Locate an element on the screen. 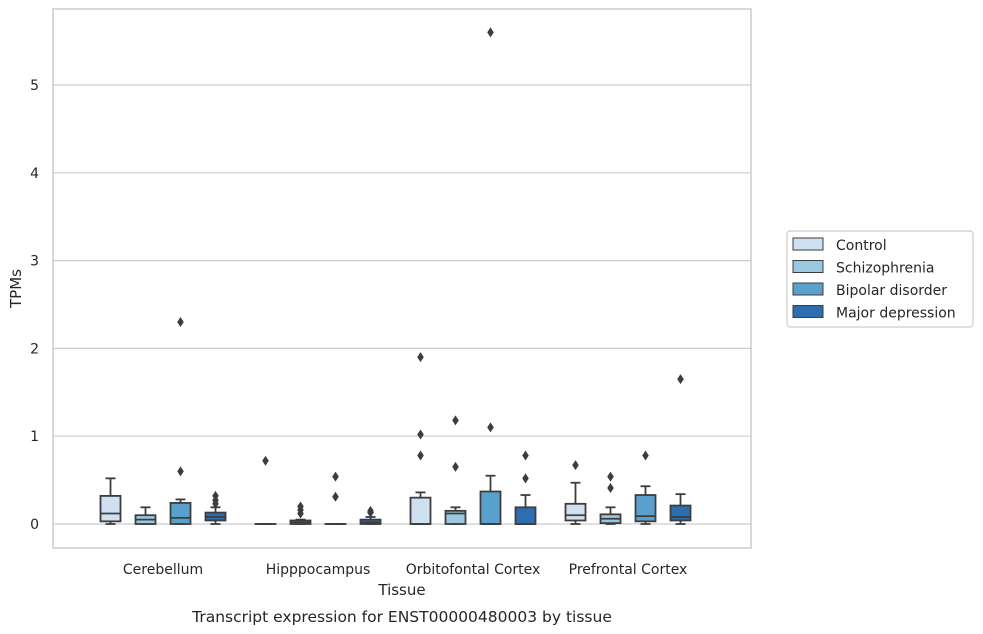 This screenshot has height=634, width=983. legend-box is located at coordinates (880, 279).